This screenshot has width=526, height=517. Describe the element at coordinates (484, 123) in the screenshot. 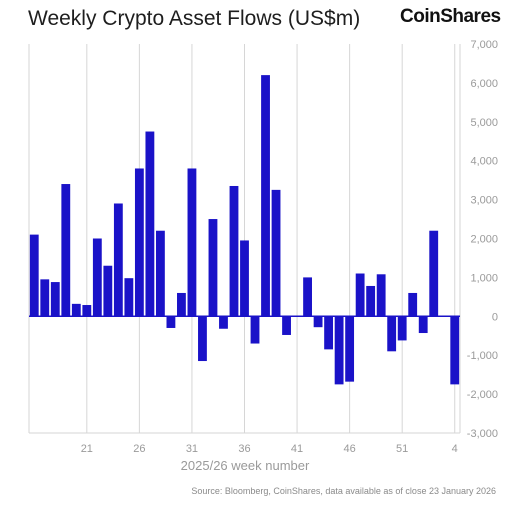

I see `y-tick-label: 5,000` at that location.